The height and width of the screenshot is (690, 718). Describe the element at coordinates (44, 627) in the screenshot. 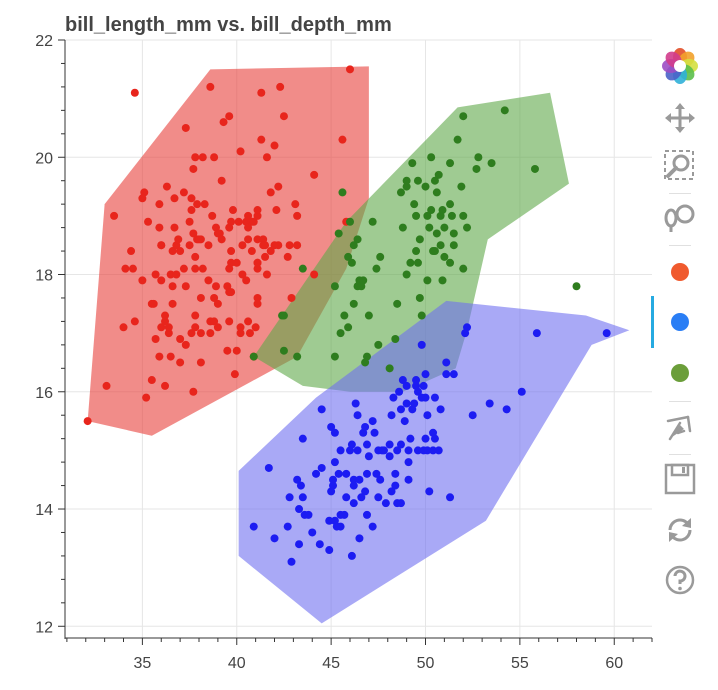

I see `y-tick-label: 12` at that location.